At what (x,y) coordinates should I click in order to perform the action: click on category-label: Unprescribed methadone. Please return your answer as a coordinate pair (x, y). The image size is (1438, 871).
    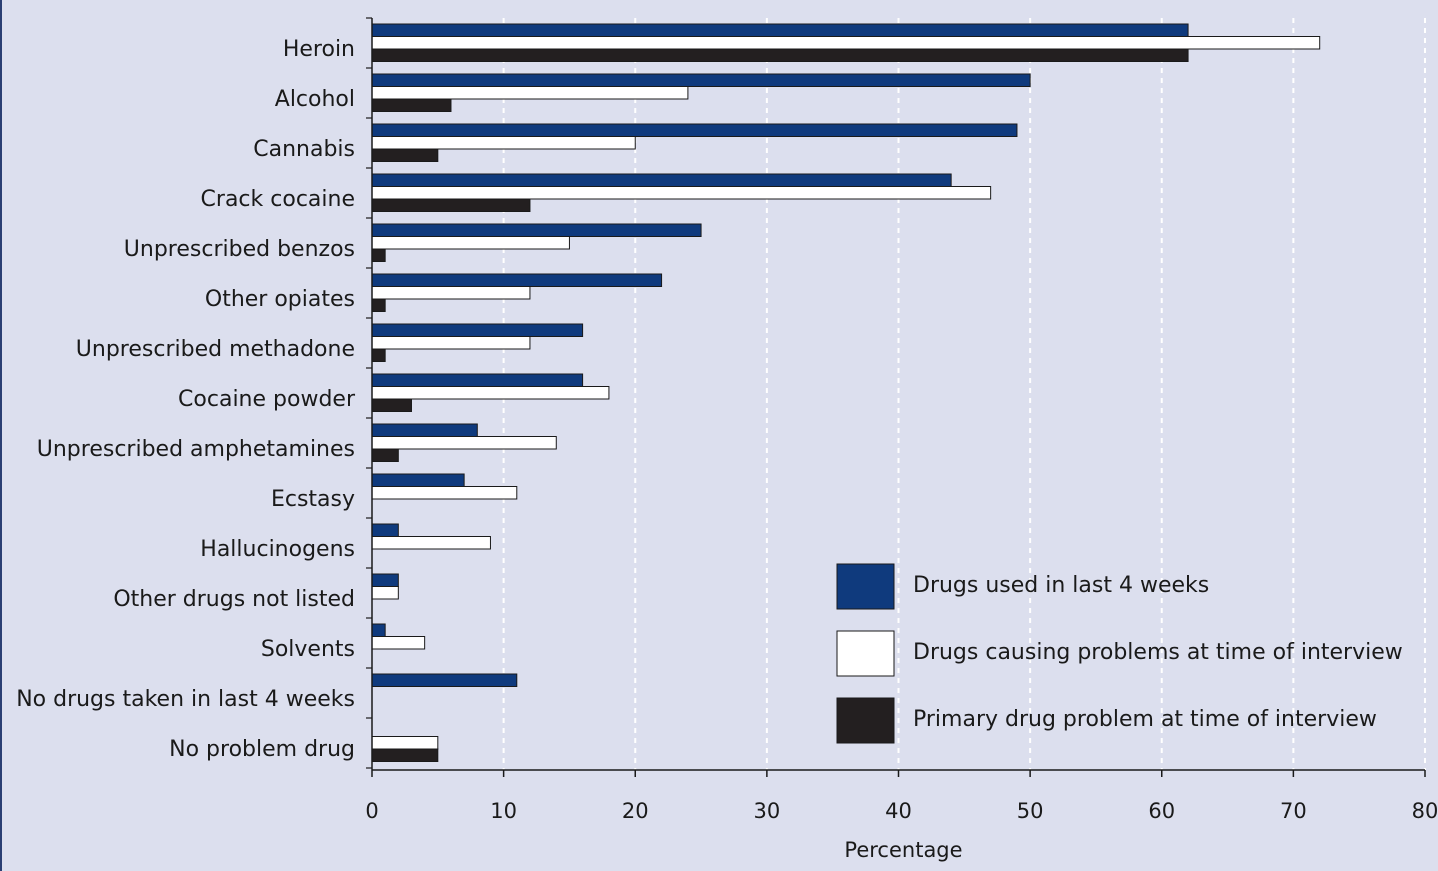
    Looking at the image, I should click on (215, 349).